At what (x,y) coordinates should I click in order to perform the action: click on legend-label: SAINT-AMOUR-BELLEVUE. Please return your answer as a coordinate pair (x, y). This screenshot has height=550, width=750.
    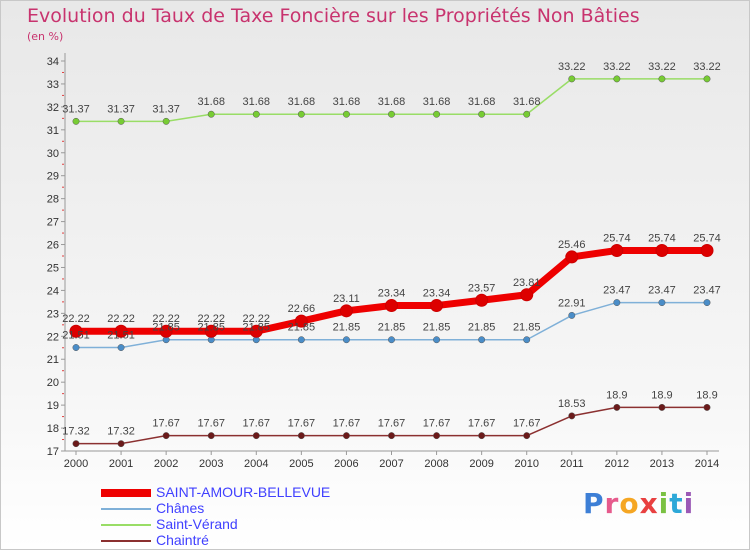
    Looking at the image, I should click on (243, 492).